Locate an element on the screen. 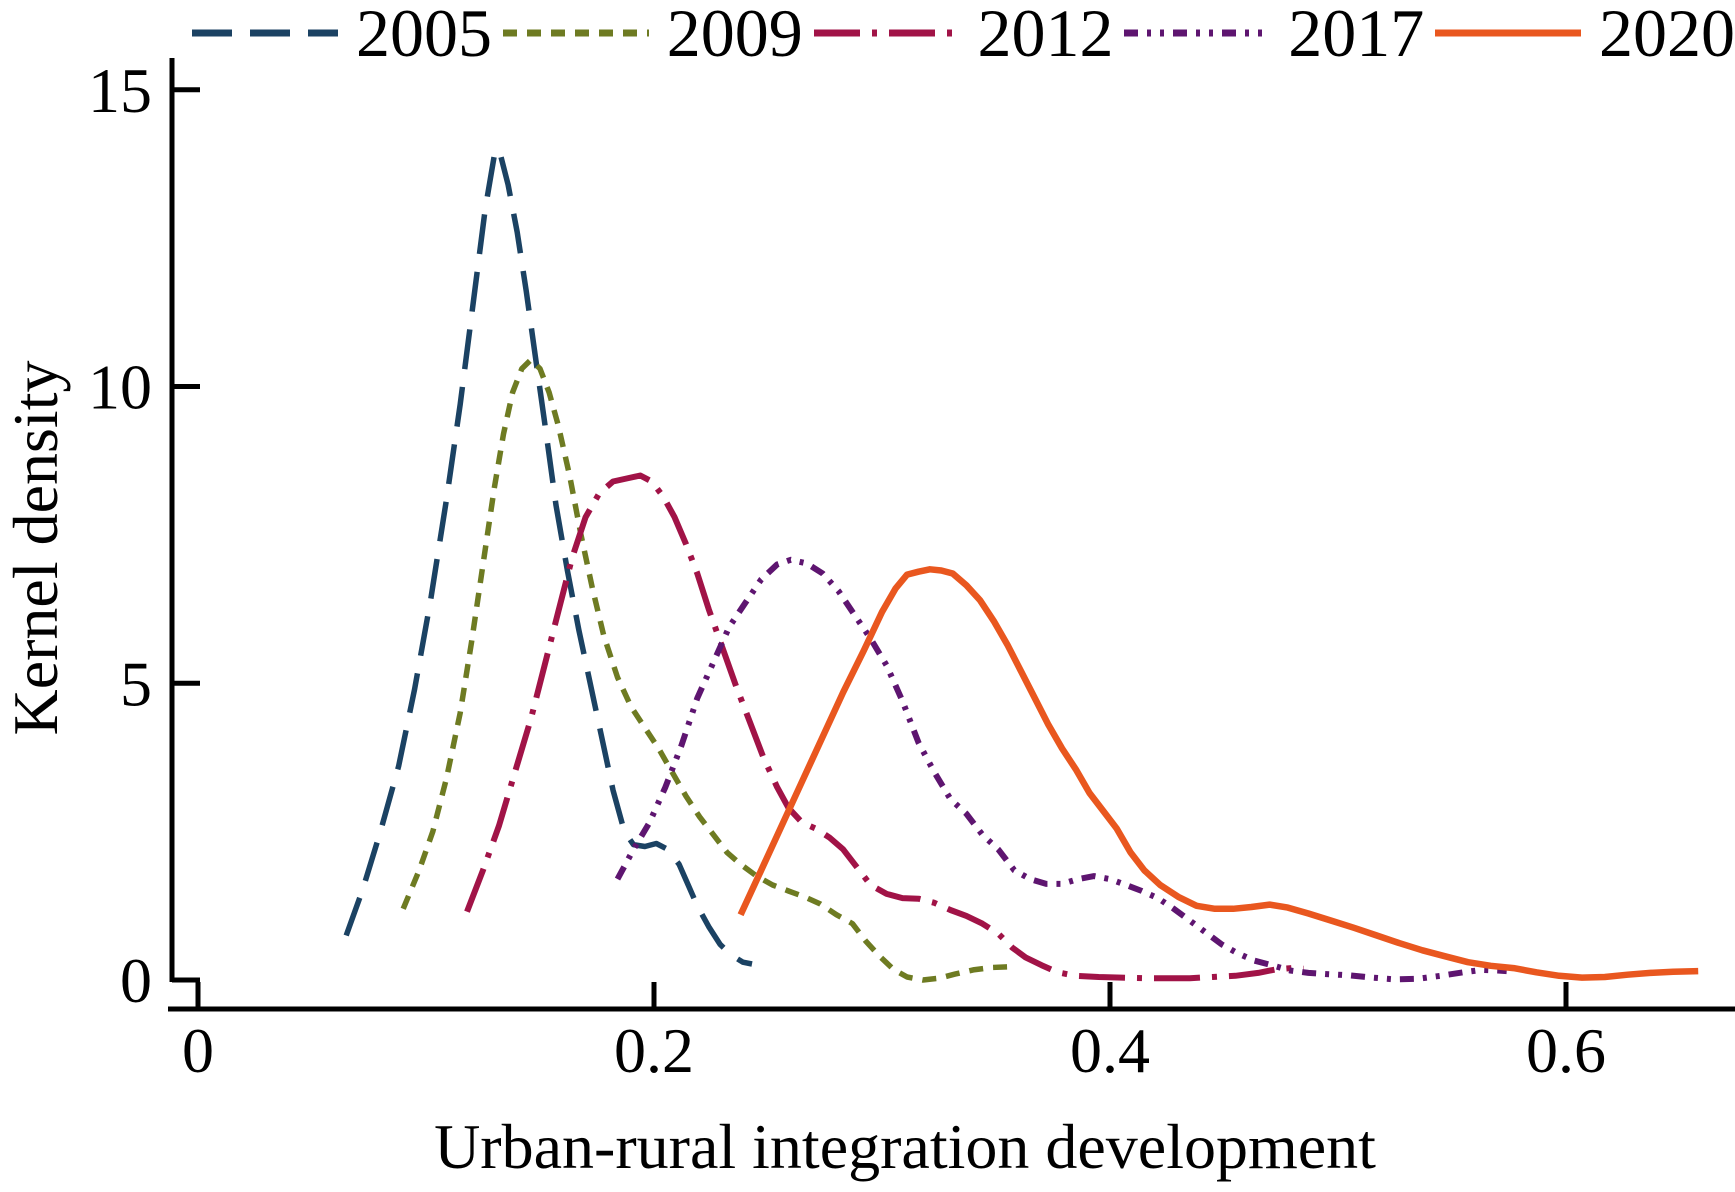 The height and width of the screenshot is (1192, 1735). x-tick-label-0.6: 0.6 is located at coordinates (1566, 1050).